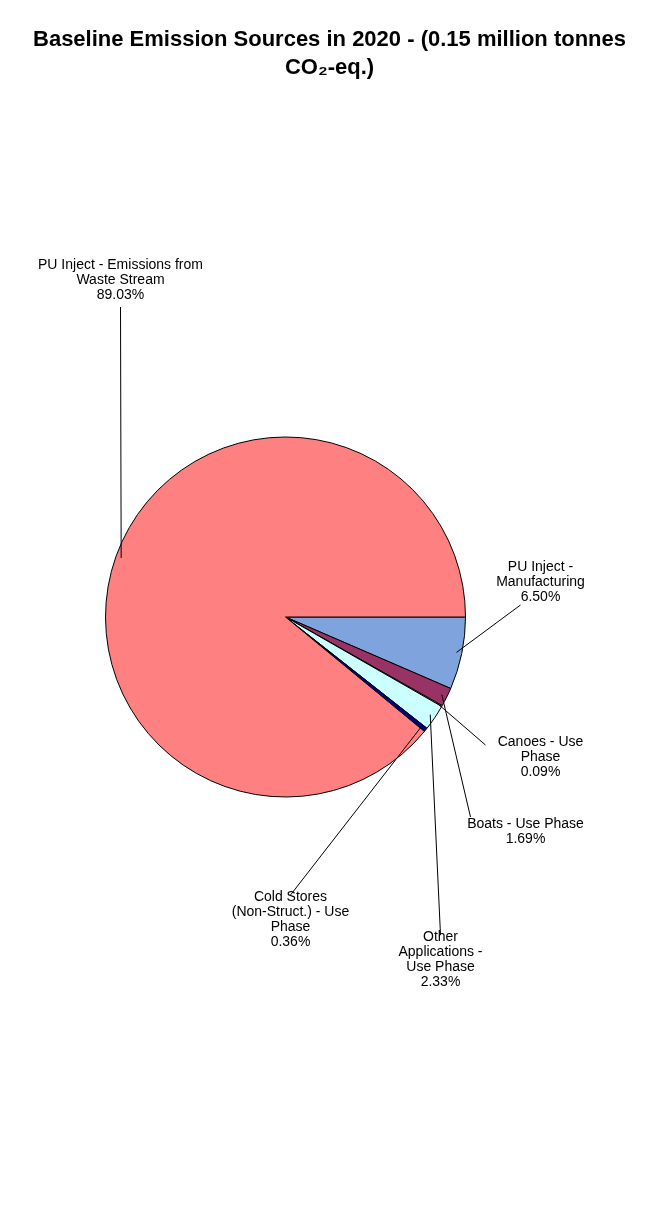 The height and width of the screenshot is (1222, 659). I want to click on slice-label: Other Applications - Use Phase, so click(440, 951).